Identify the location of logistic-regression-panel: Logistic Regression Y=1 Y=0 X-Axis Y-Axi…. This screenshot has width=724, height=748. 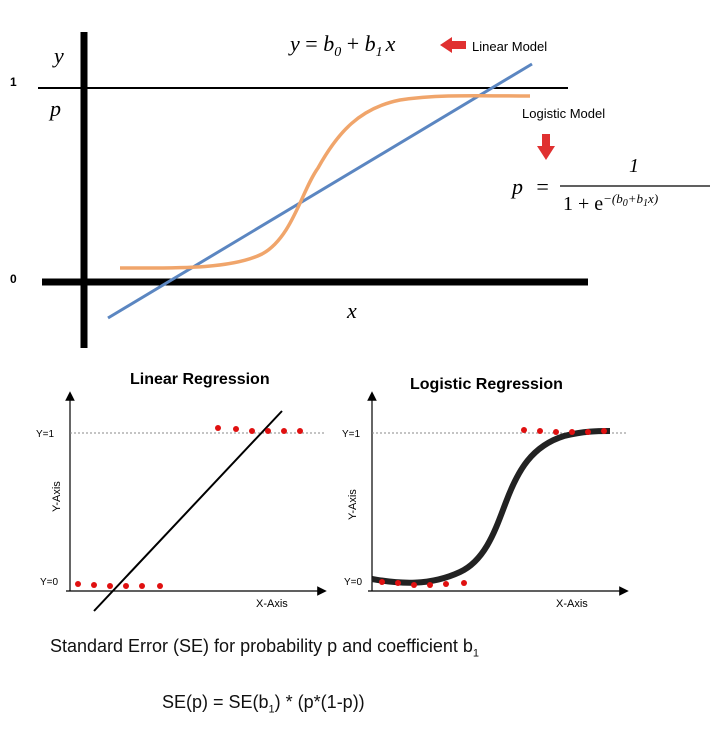
(485, 493).